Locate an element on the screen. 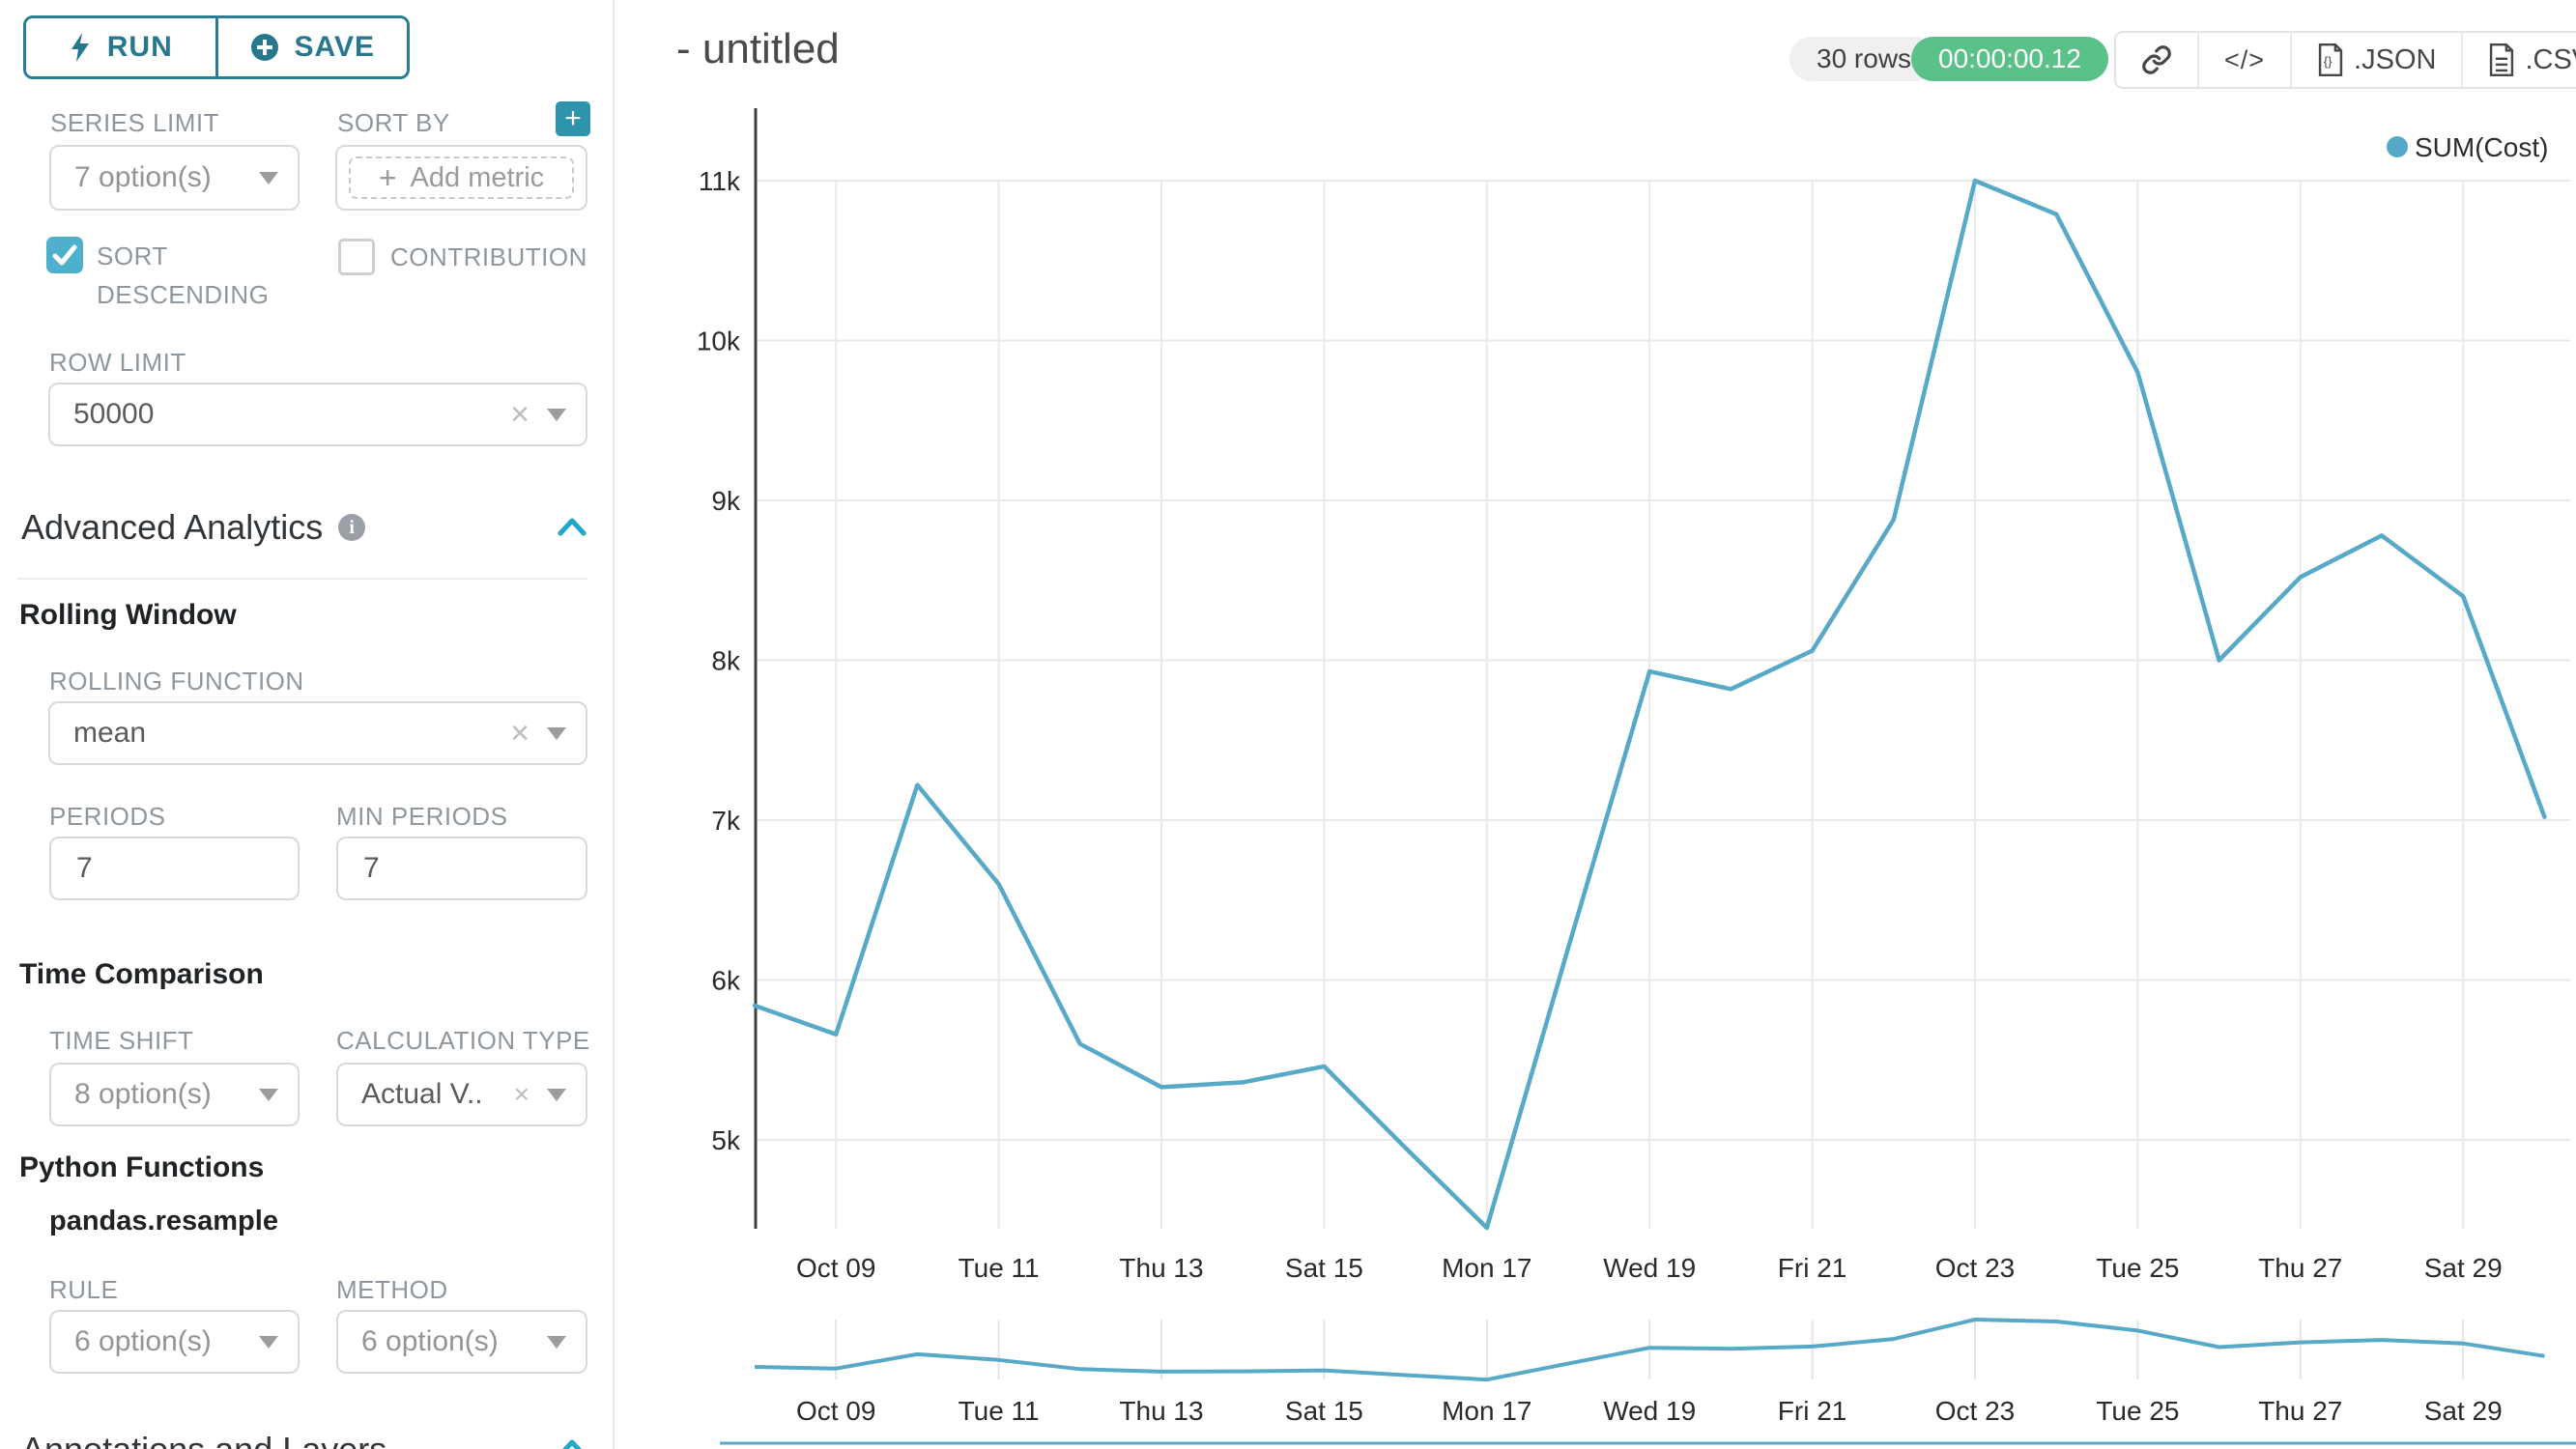 The image size is (2576, 1449). export-json-button: {} .JSON is located at coordinates (2376, 60).